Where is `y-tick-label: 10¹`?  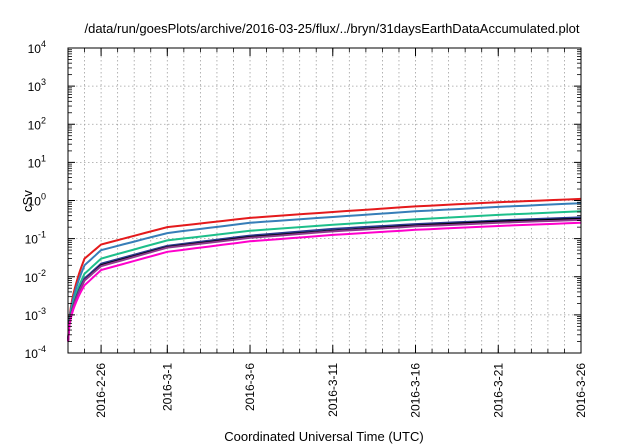 y-tick-label: 10¹ is located at coordinates (37, 161).